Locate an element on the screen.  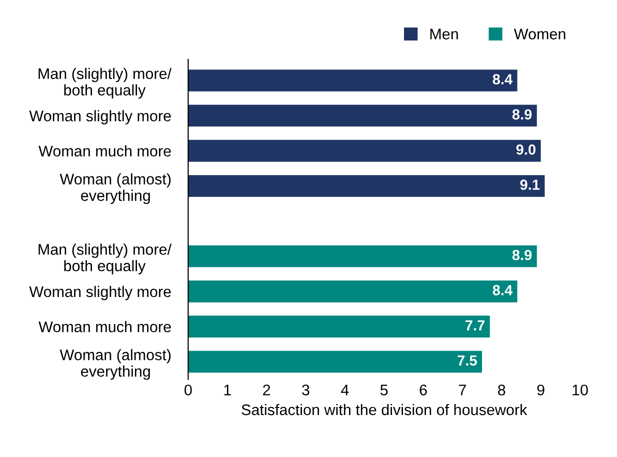
x-axis-title: Satisfaction with the division of housework is located at coordinates (385, 410).